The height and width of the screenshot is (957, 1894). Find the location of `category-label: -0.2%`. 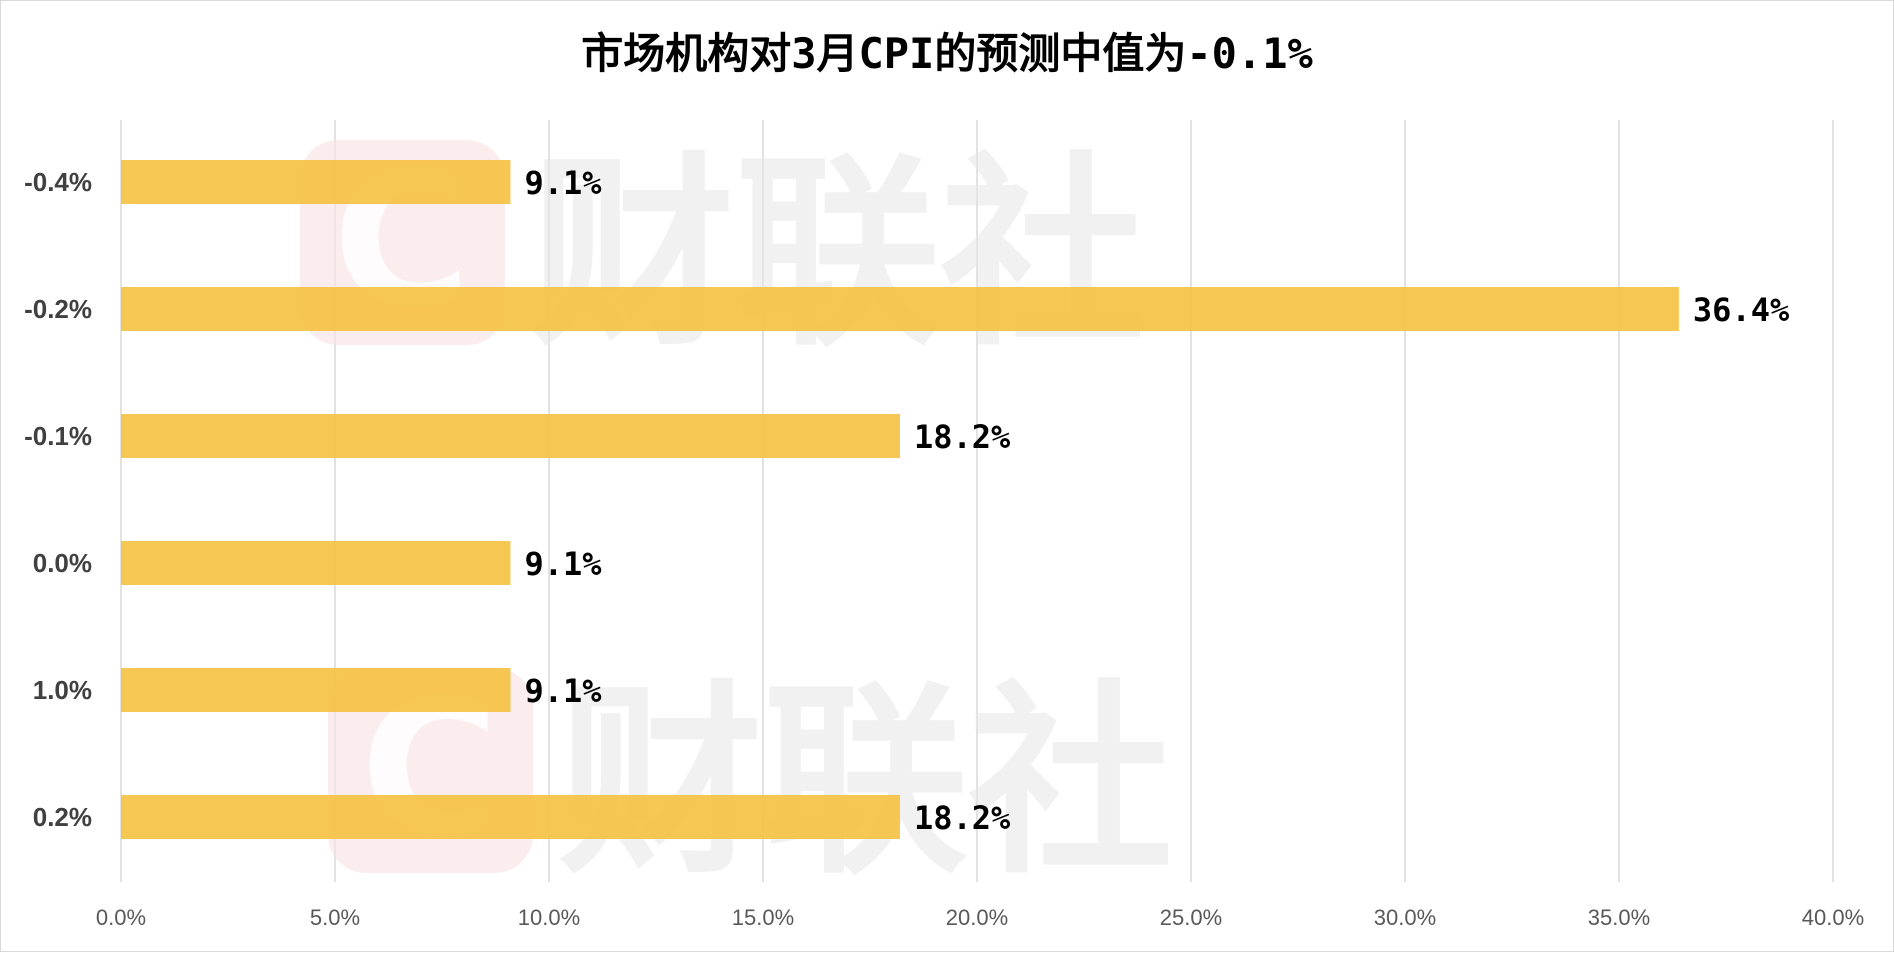

category-label: -0.2% is located at coordinates (58, 309).